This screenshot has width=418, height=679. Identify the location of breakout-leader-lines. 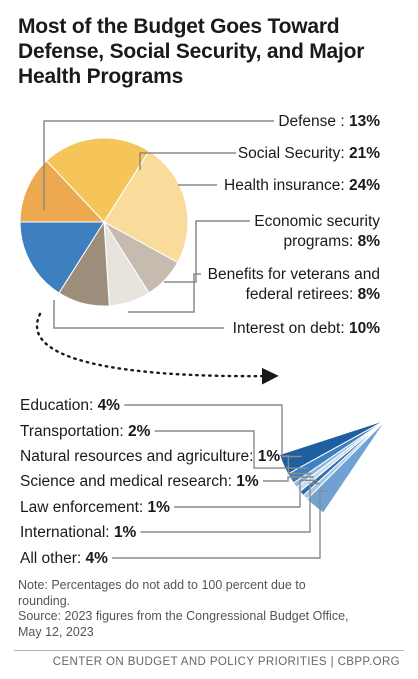
(220, 481).